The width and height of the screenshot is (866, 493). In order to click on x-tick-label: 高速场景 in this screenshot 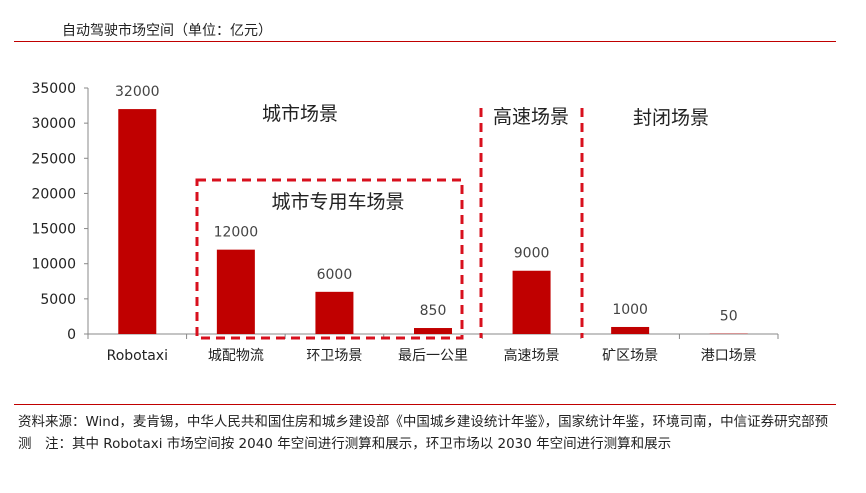, I will do `click(532, 355)`.